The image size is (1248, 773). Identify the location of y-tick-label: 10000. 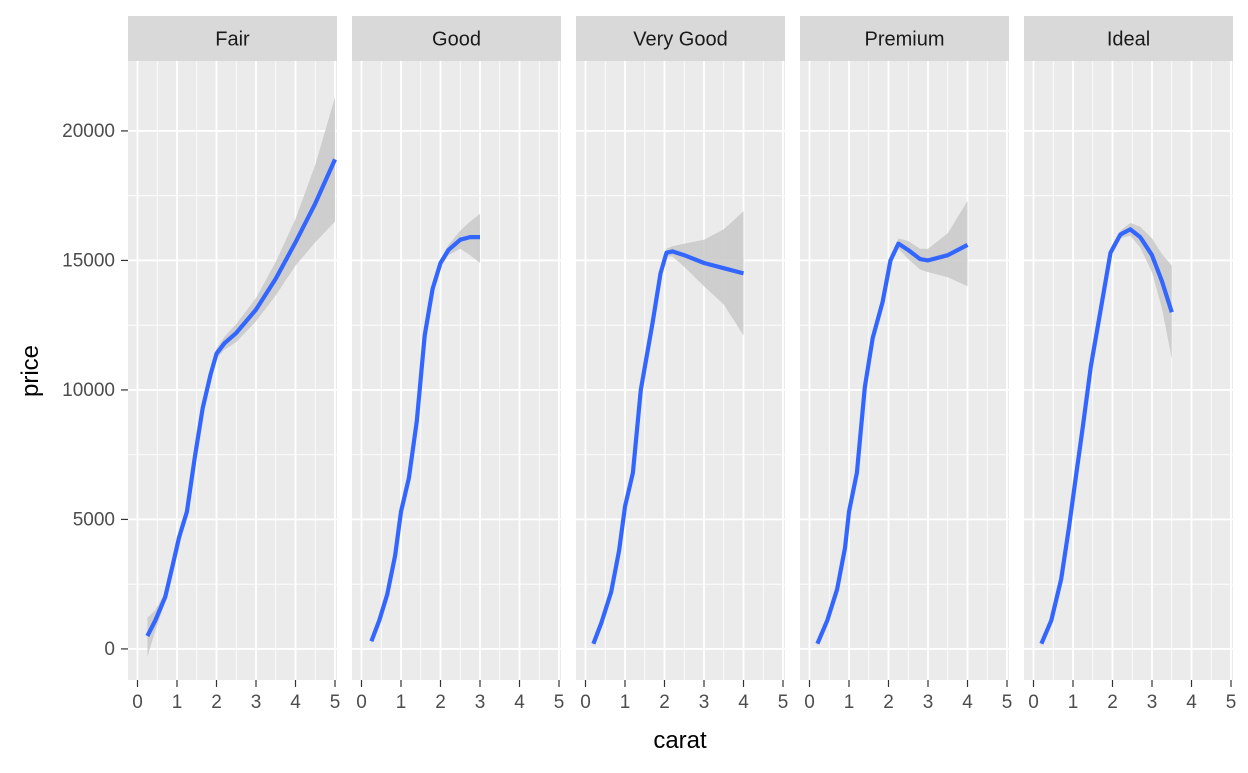
(88, 390).